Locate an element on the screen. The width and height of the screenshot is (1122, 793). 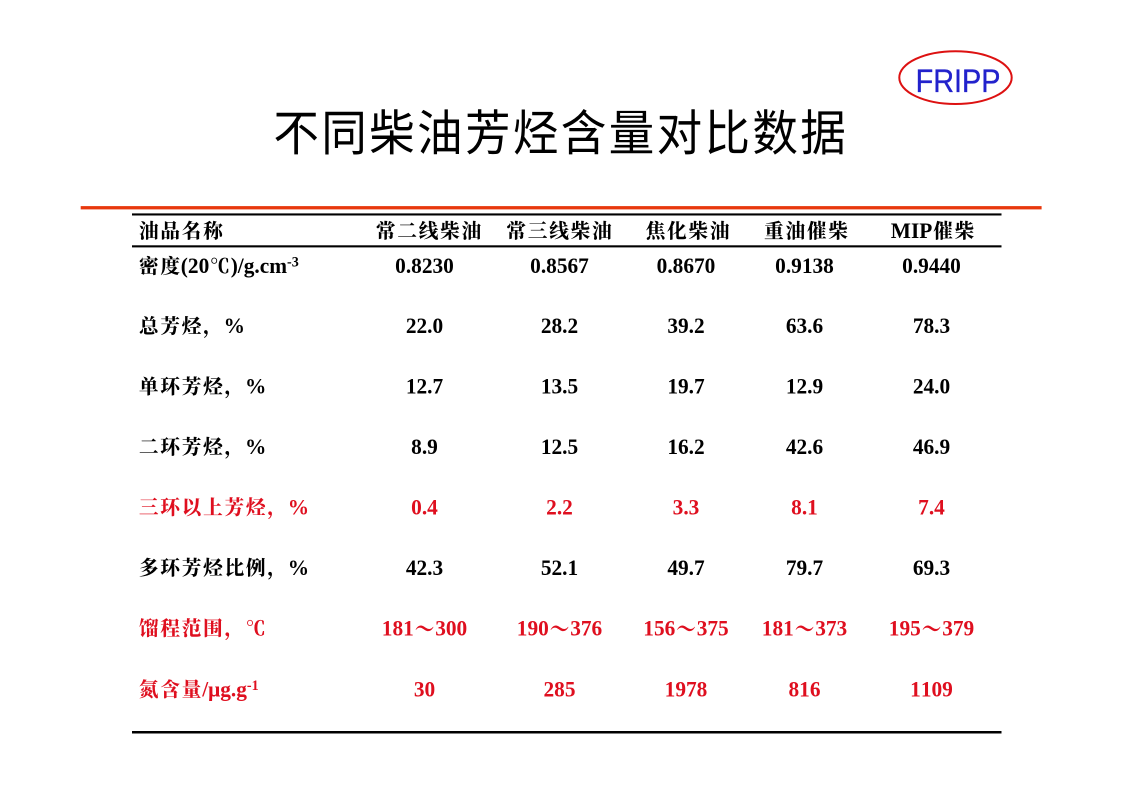
svg-text: MIP is located at coordinates (911, 230).